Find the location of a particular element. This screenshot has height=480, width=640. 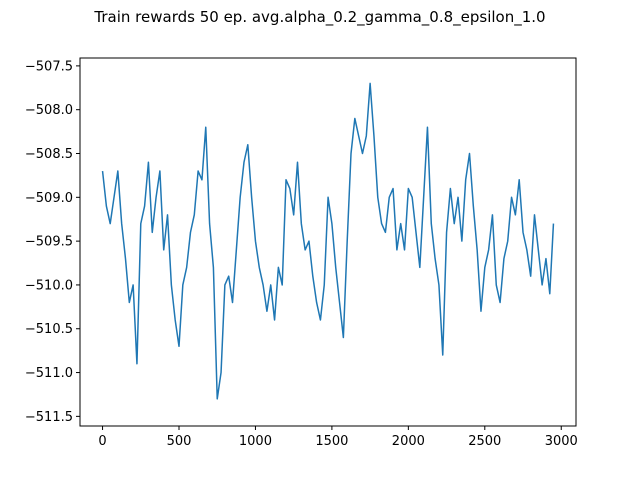

y-tick-label: −511.0 is located at coordinates (49, 373).